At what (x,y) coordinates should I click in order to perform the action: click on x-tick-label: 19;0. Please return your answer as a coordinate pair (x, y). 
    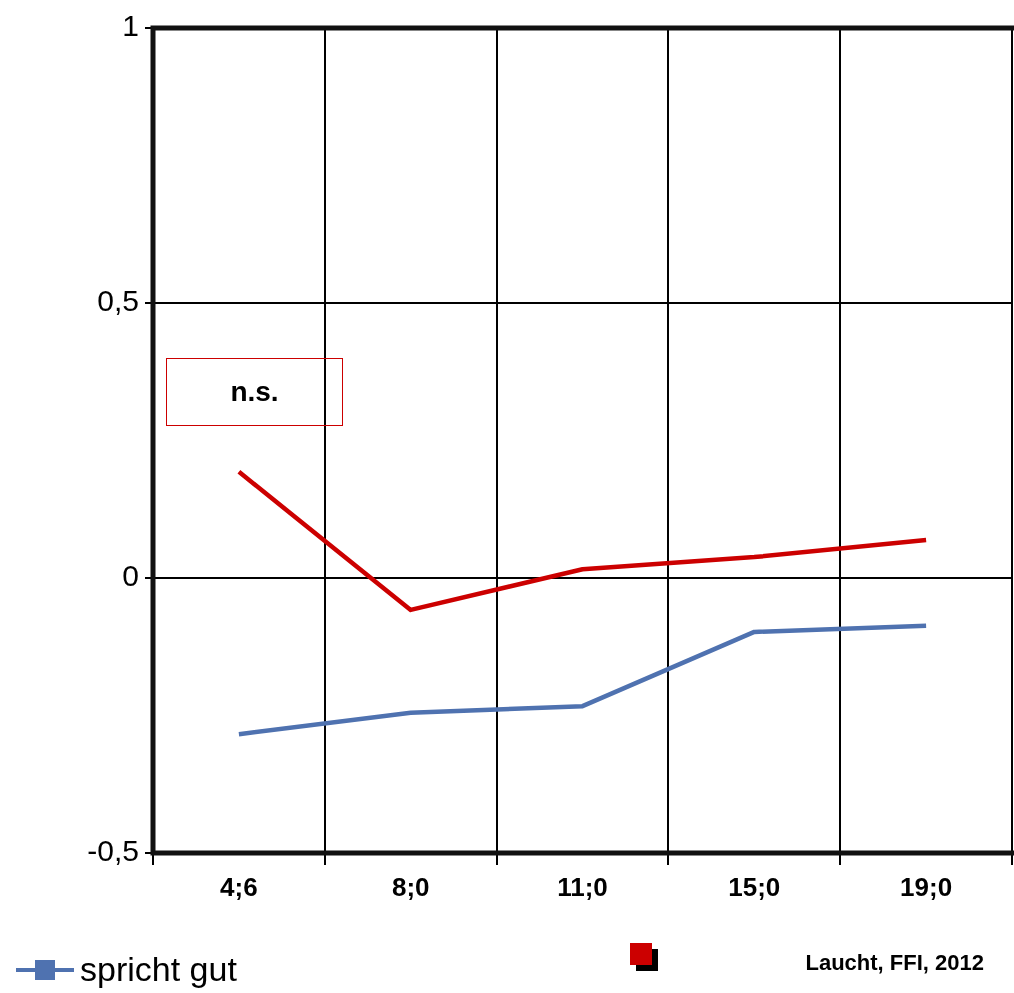
    Looking at the image, I should click on (926, 886).